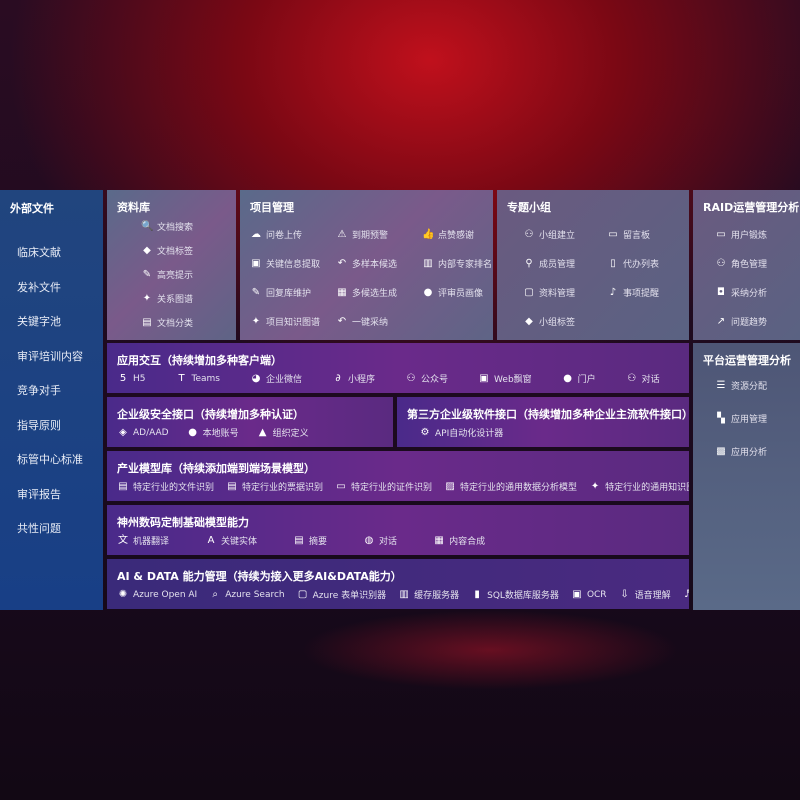  What do you see at coordinates (231, 541) in the screenshot?
I see `item-entity: A 关键实体` at bounding box center [231, 541].